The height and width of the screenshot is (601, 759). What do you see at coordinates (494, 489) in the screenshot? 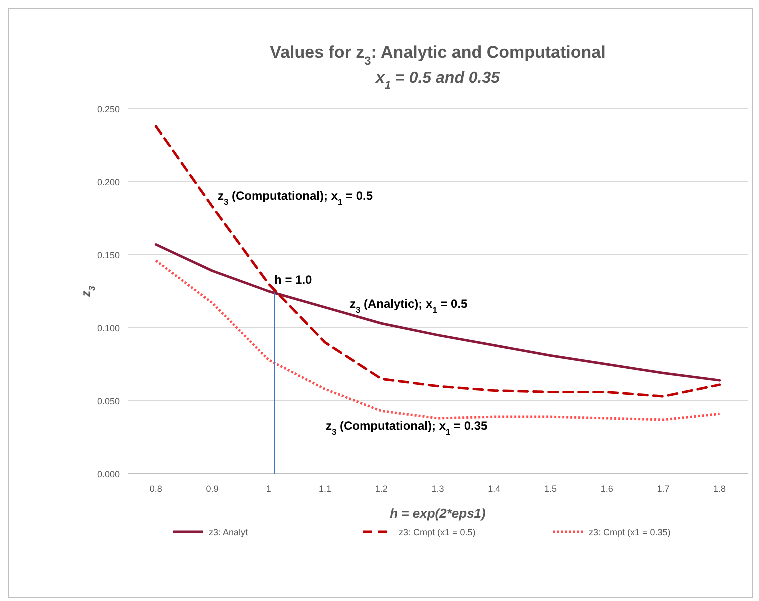
I see `x-tick-label: 1.4` at bounding box center [494, 489].